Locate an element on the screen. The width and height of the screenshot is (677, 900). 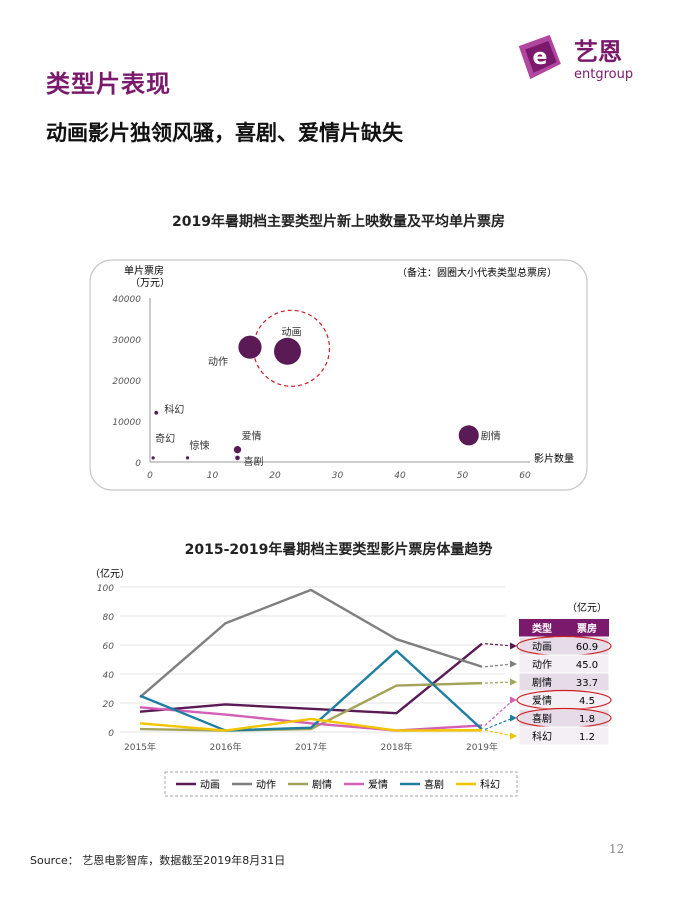
line-xtick-label: 2018年 is located at coordinates (397, 747).